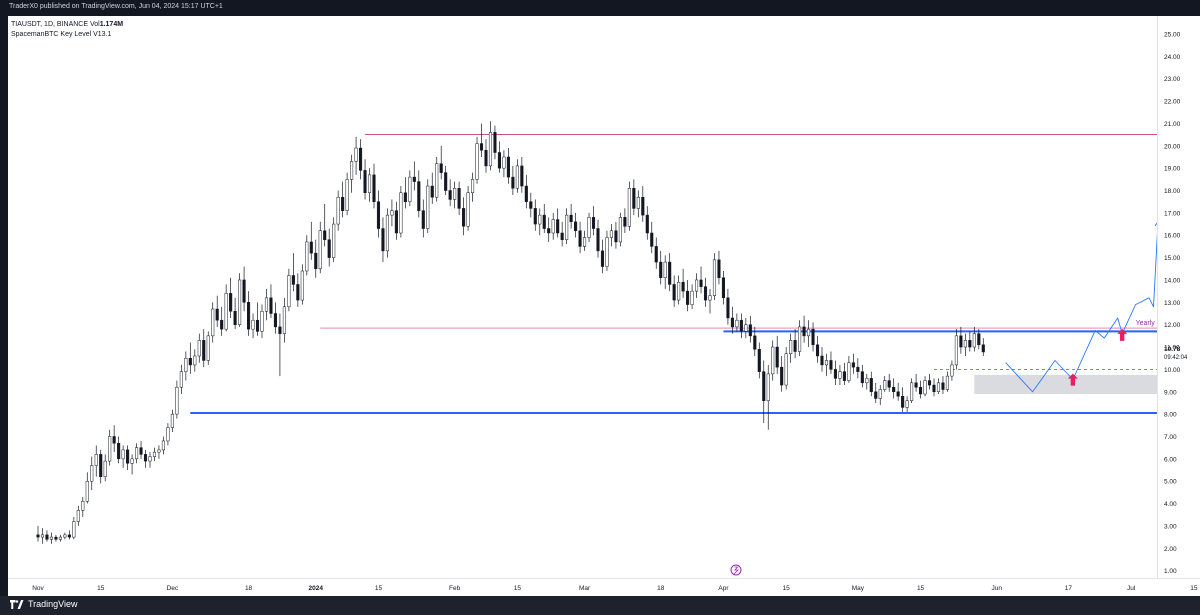 The image size is (1200, 615). I want to click on price-tick-label: 24.00, so click(1172, 57).